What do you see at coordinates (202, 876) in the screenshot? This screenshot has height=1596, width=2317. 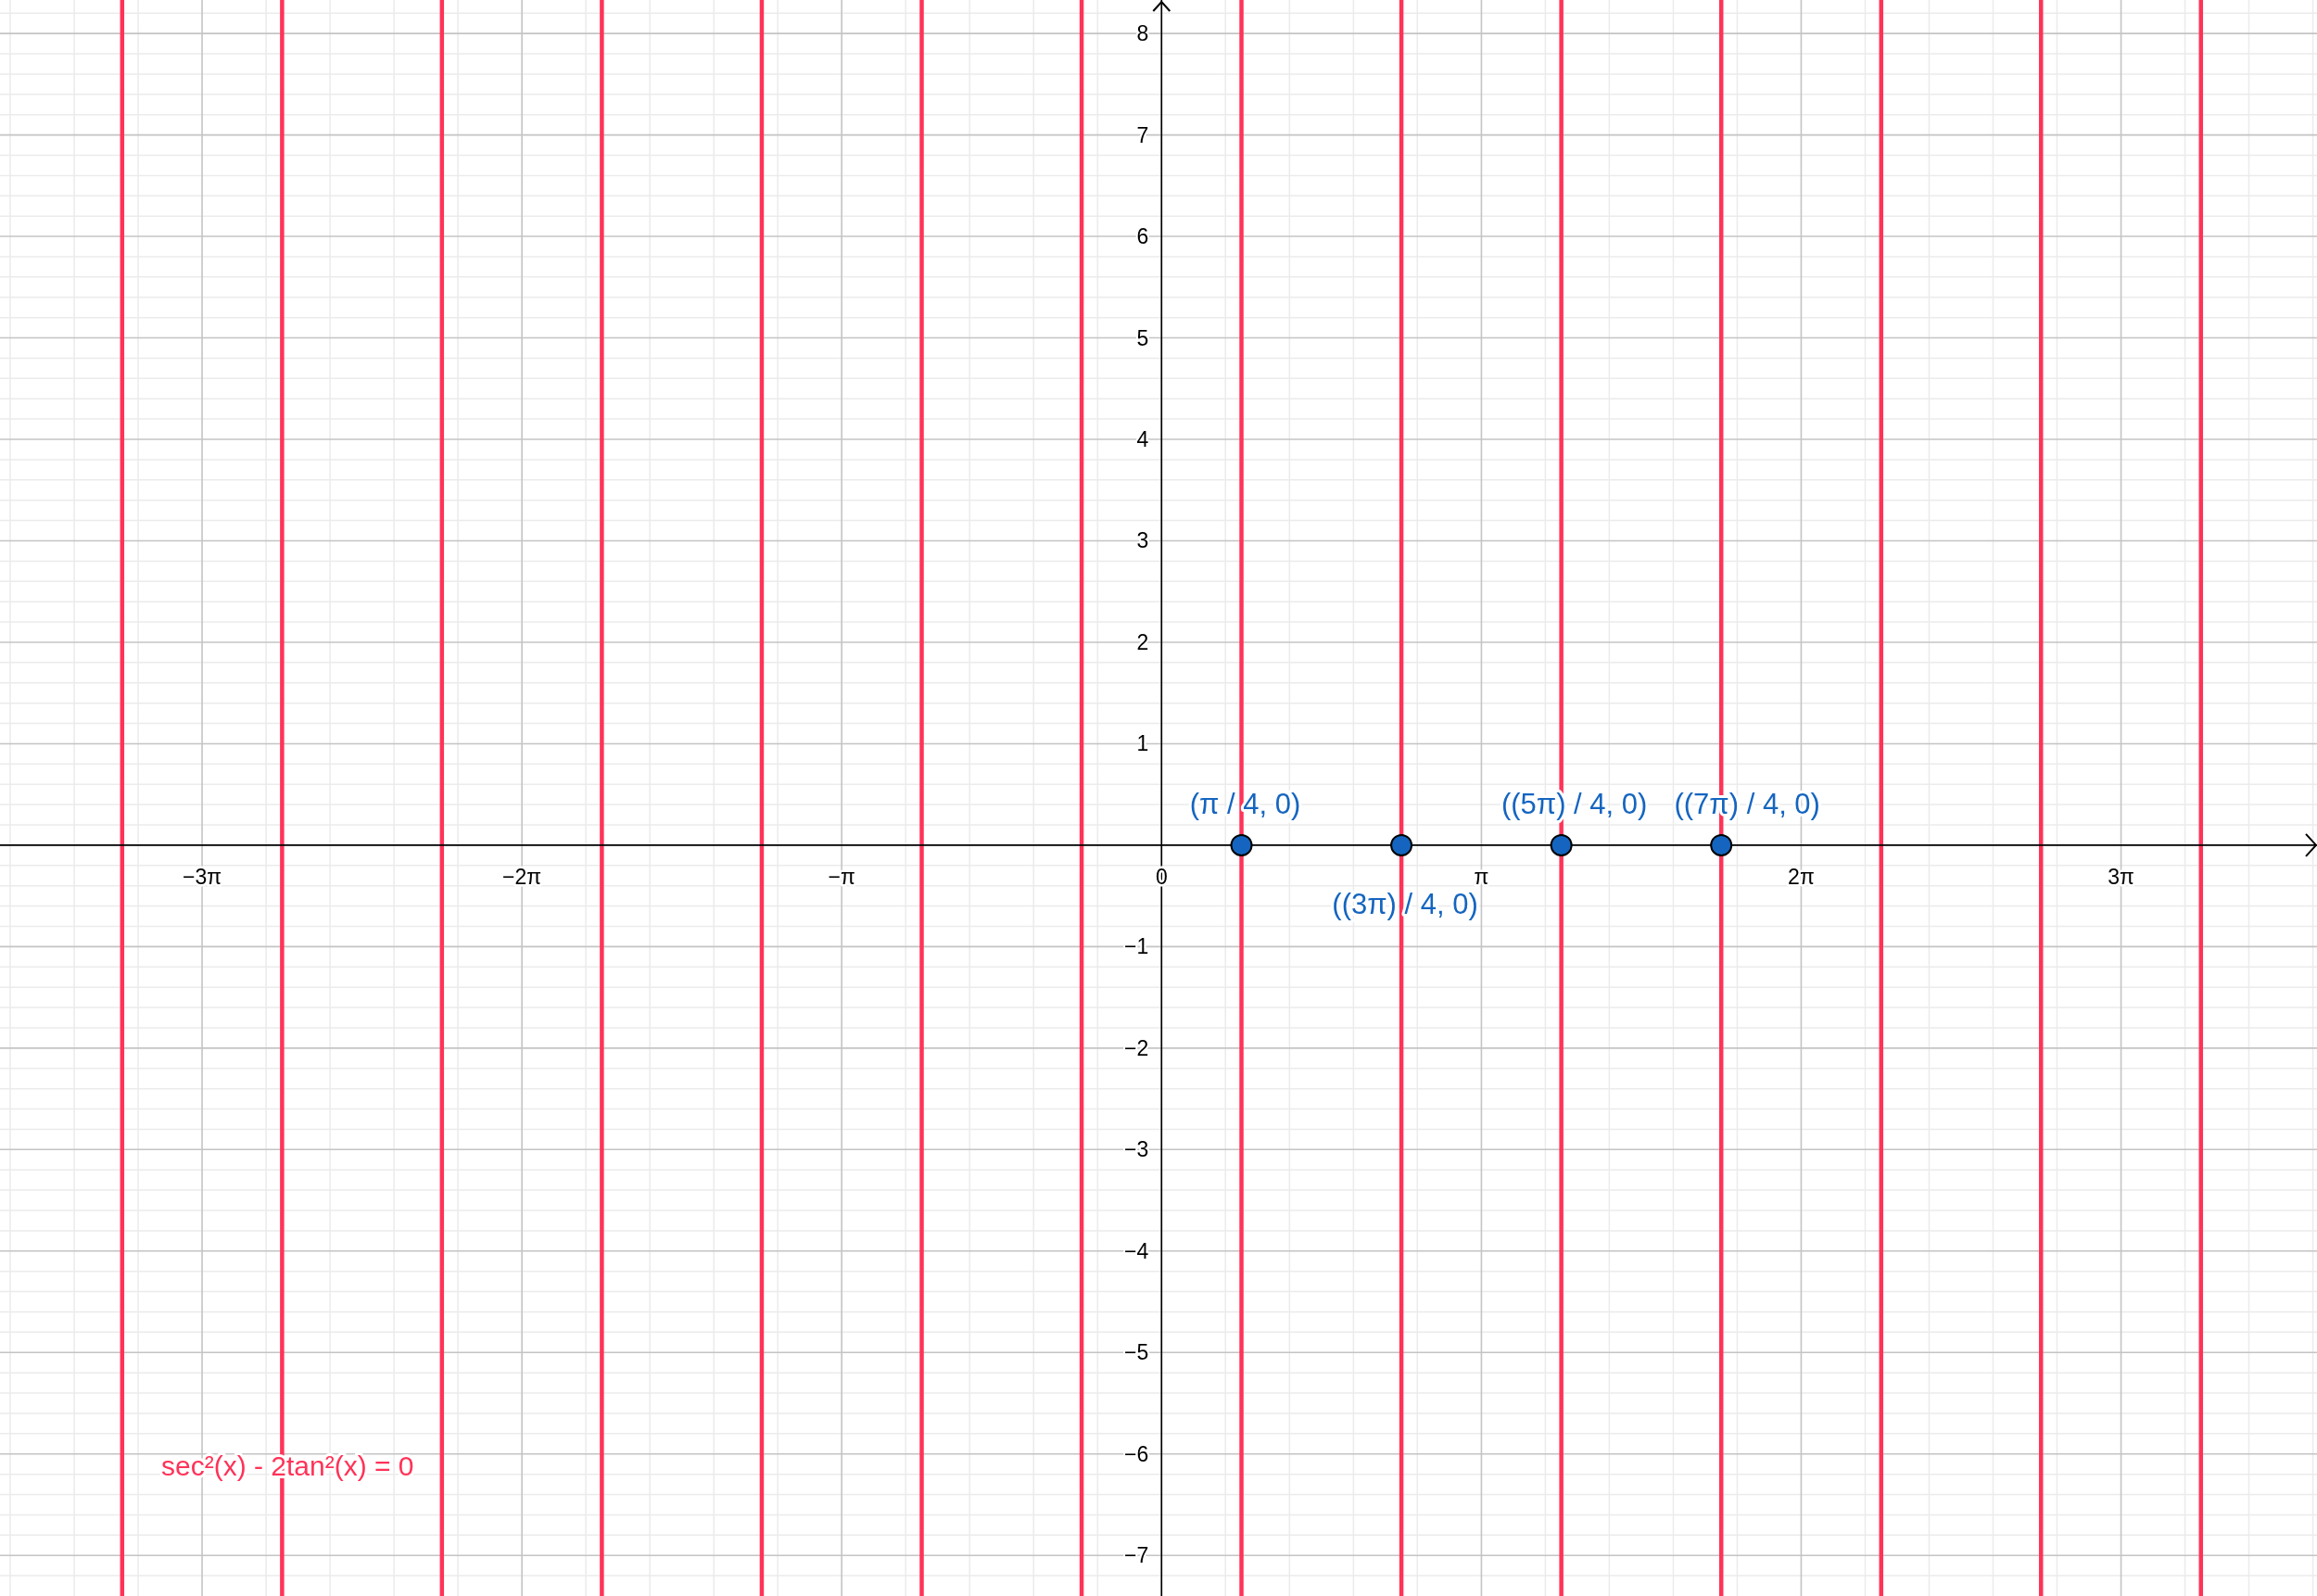 I see `x-tick-label: −3π` at bounding box center [202, 876].